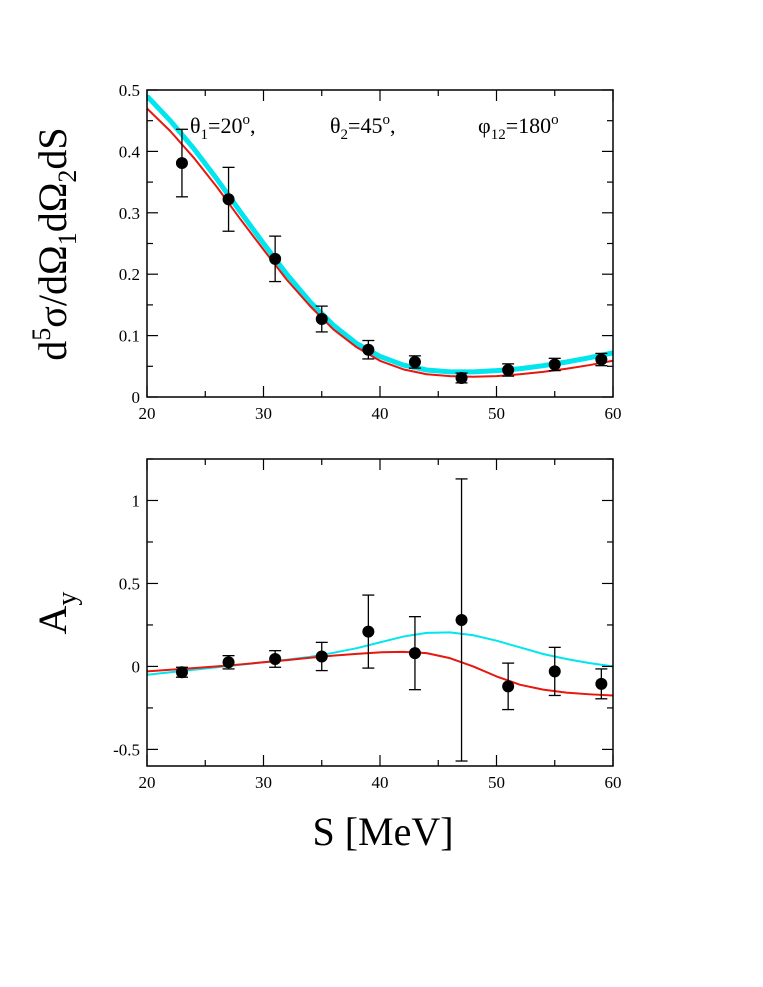  What do you see at coordinates (496, 413) in the screenshot?
I see `cs-x-tick-label: 50` at bounding box center [496, 413].